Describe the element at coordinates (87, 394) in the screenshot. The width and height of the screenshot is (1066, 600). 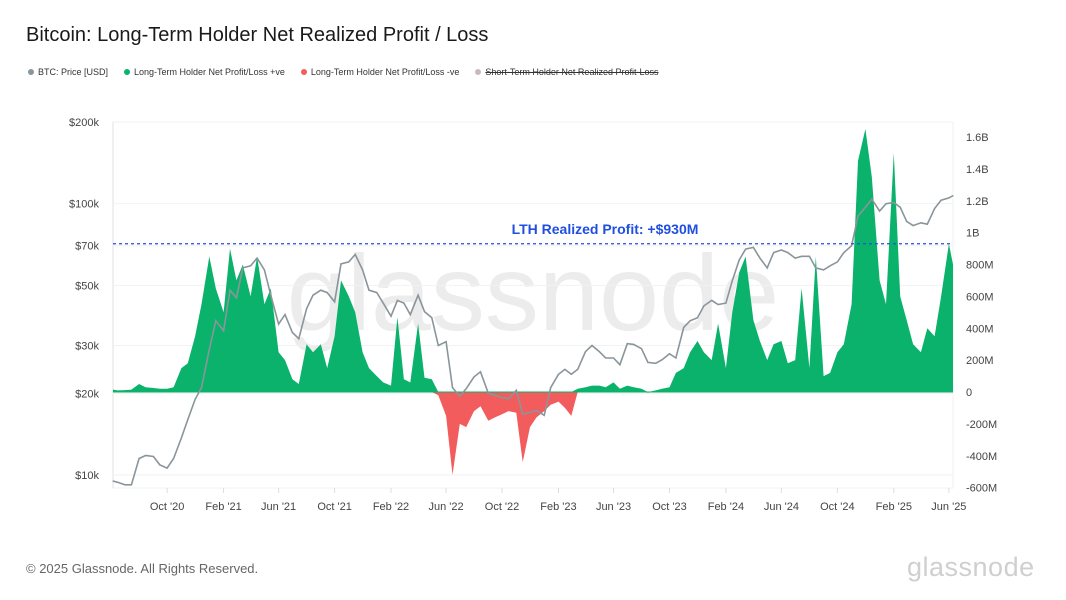
I see `left-tick-label: $20k` at that location.